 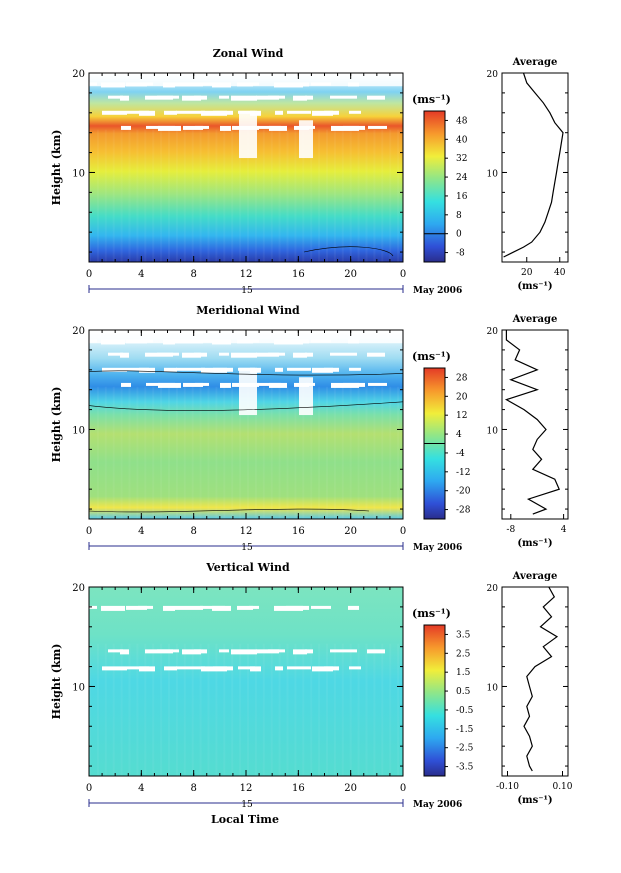 What do you see at coordinates (141, 274) in the screenshot?
I see `x-tick-label: 4` at bounding box center [141, 274].